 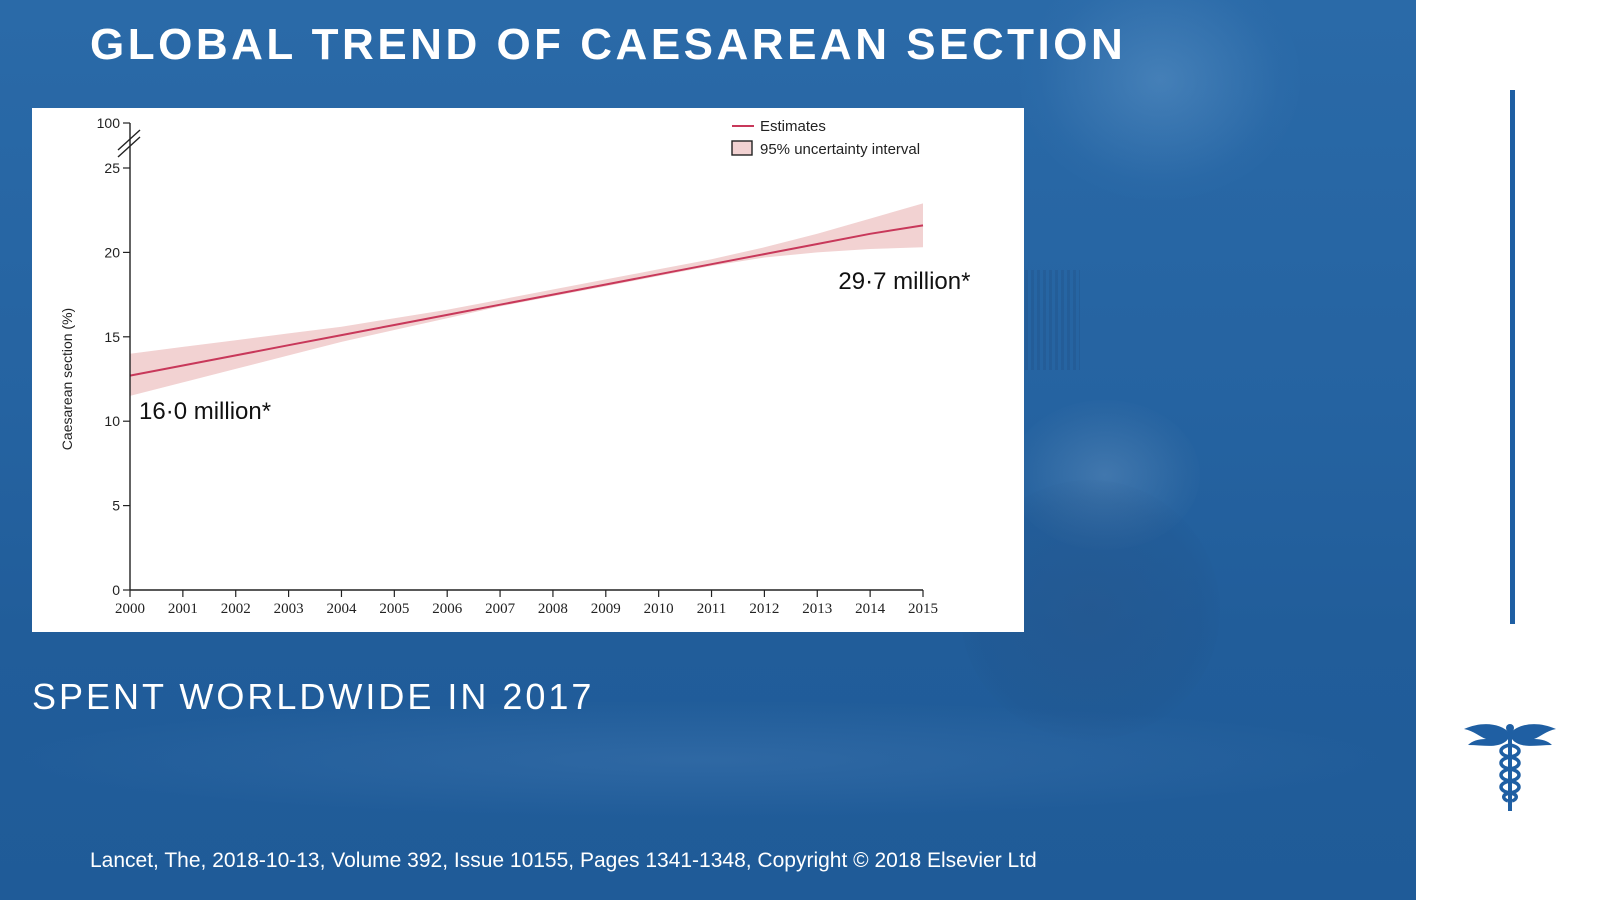 I want to click on y-tick-label: 10, so click(x=112, y=421).